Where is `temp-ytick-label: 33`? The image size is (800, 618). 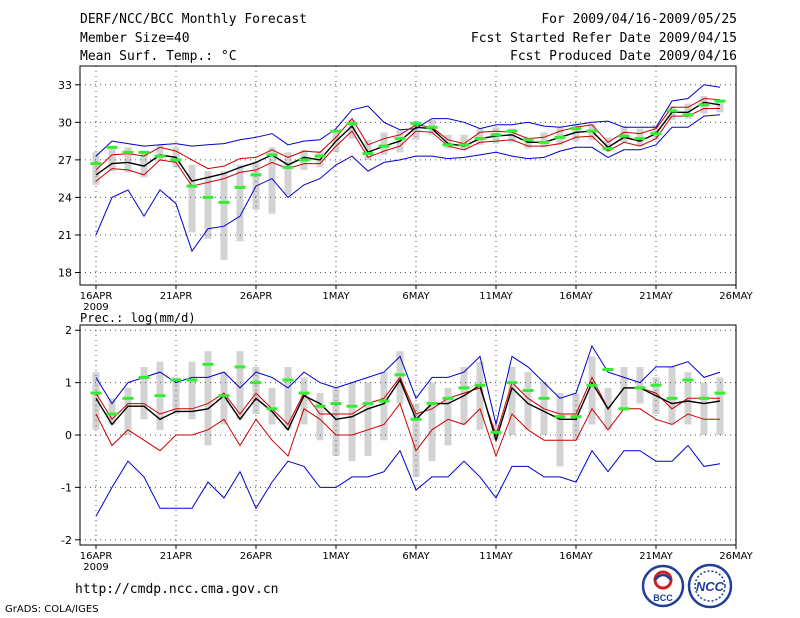
temp-ytick-label: 33 is located at coordinates (65, 85).